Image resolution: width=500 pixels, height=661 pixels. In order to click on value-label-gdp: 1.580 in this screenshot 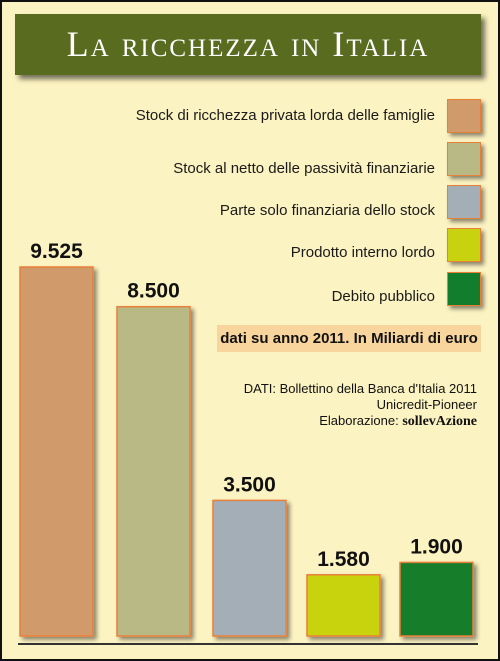, I will do `click(343, 559)`.